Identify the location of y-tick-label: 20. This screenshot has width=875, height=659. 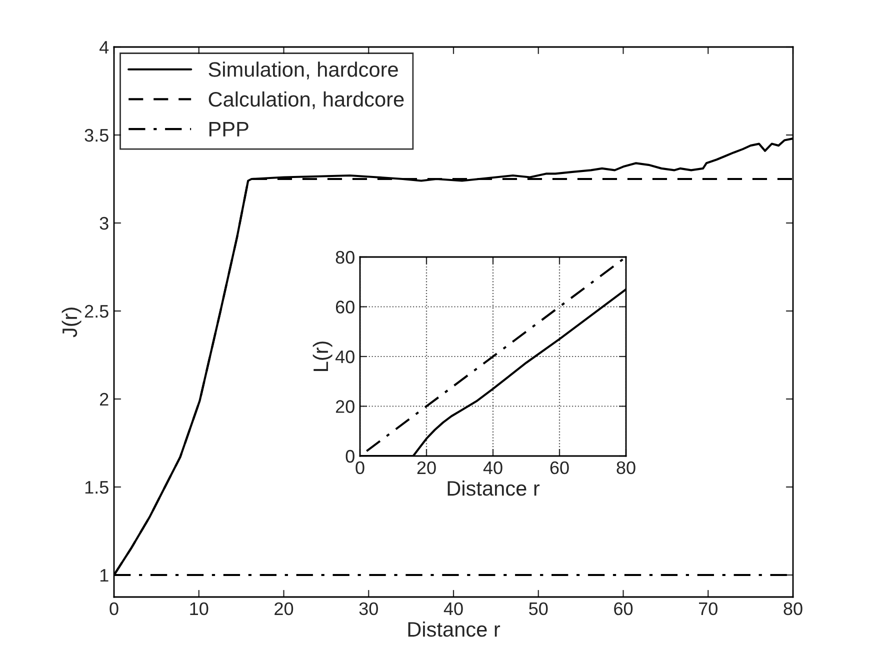
(345, 406).